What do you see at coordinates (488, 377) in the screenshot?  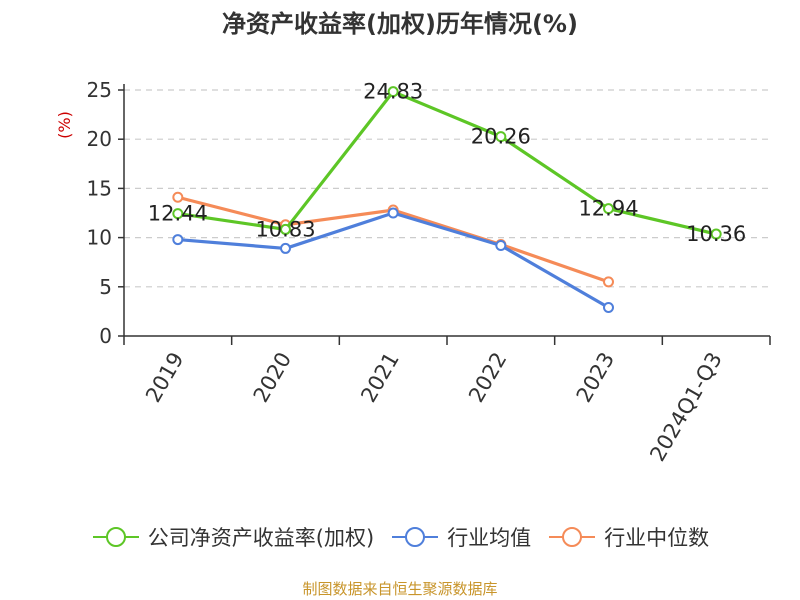 I see `x-tick-label: 2022` at bounding box center [488, 377].